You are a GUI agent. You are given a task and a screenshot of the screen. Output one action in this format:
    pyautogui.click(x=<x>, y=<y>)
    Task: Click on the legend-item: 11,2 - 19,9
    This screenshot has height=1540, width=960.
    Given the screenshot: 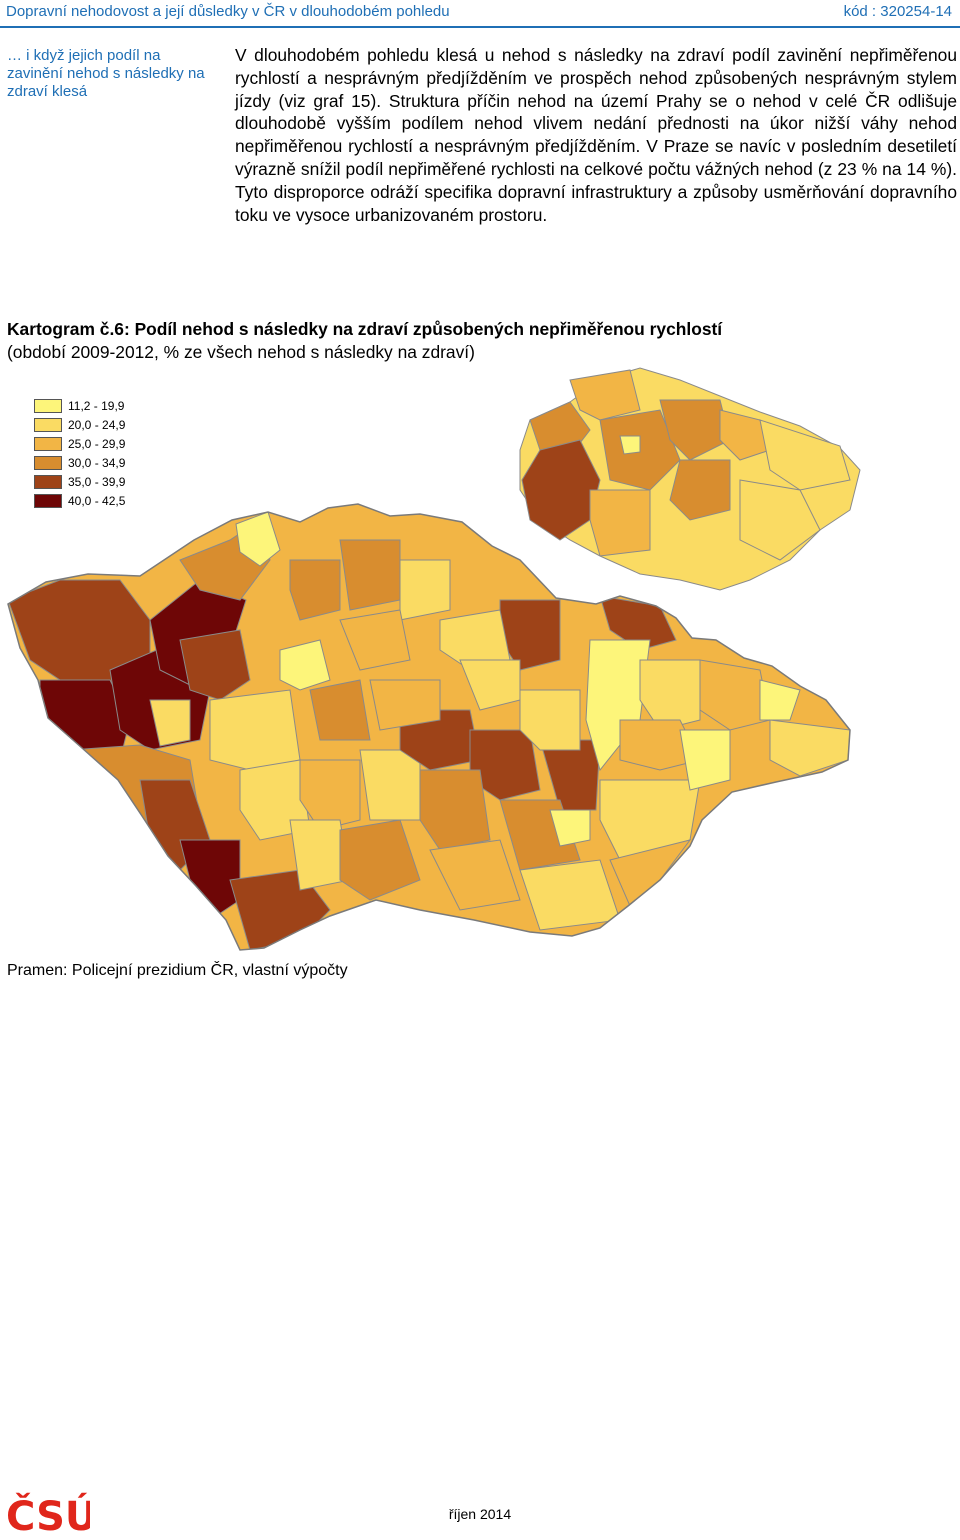 What is the action you would take?
    pyautogui.click(x=79, y=405)
    